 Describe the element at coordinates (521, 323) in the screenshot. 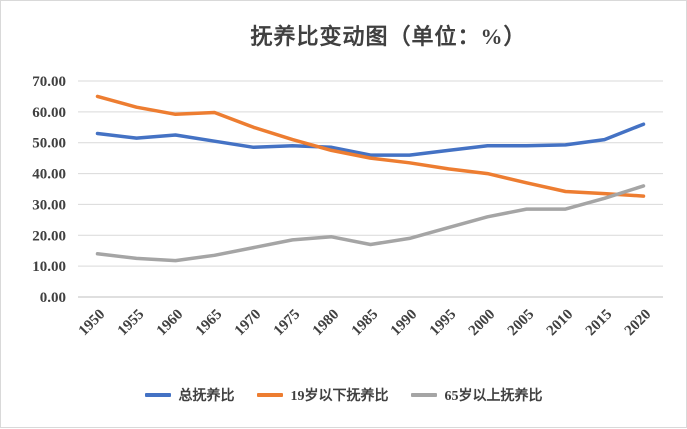

I see `x-tick-label: 2005` at that location.